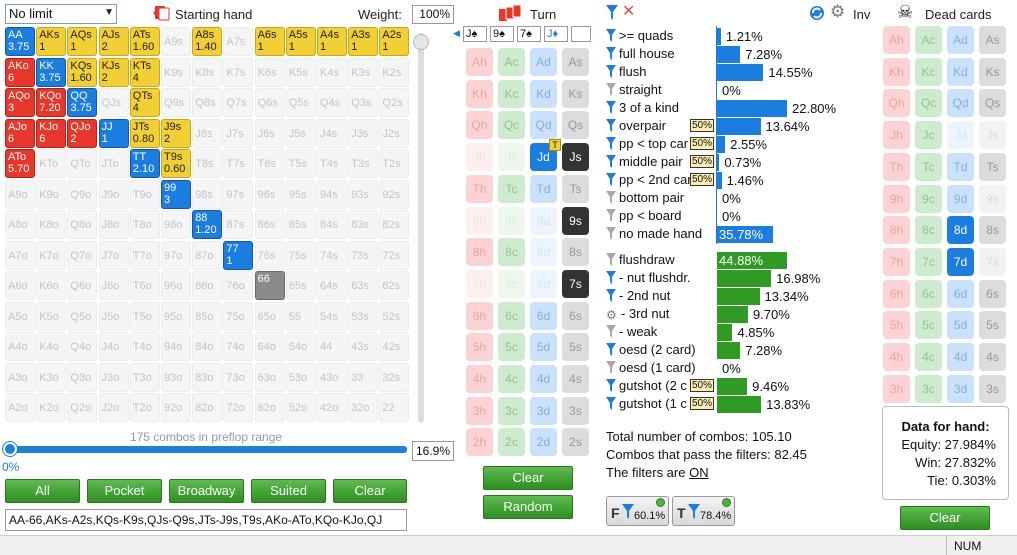  Describe the element at coordinates (896, 325) in the screenshot. I see `dead-card-5h: 5h` at that location.